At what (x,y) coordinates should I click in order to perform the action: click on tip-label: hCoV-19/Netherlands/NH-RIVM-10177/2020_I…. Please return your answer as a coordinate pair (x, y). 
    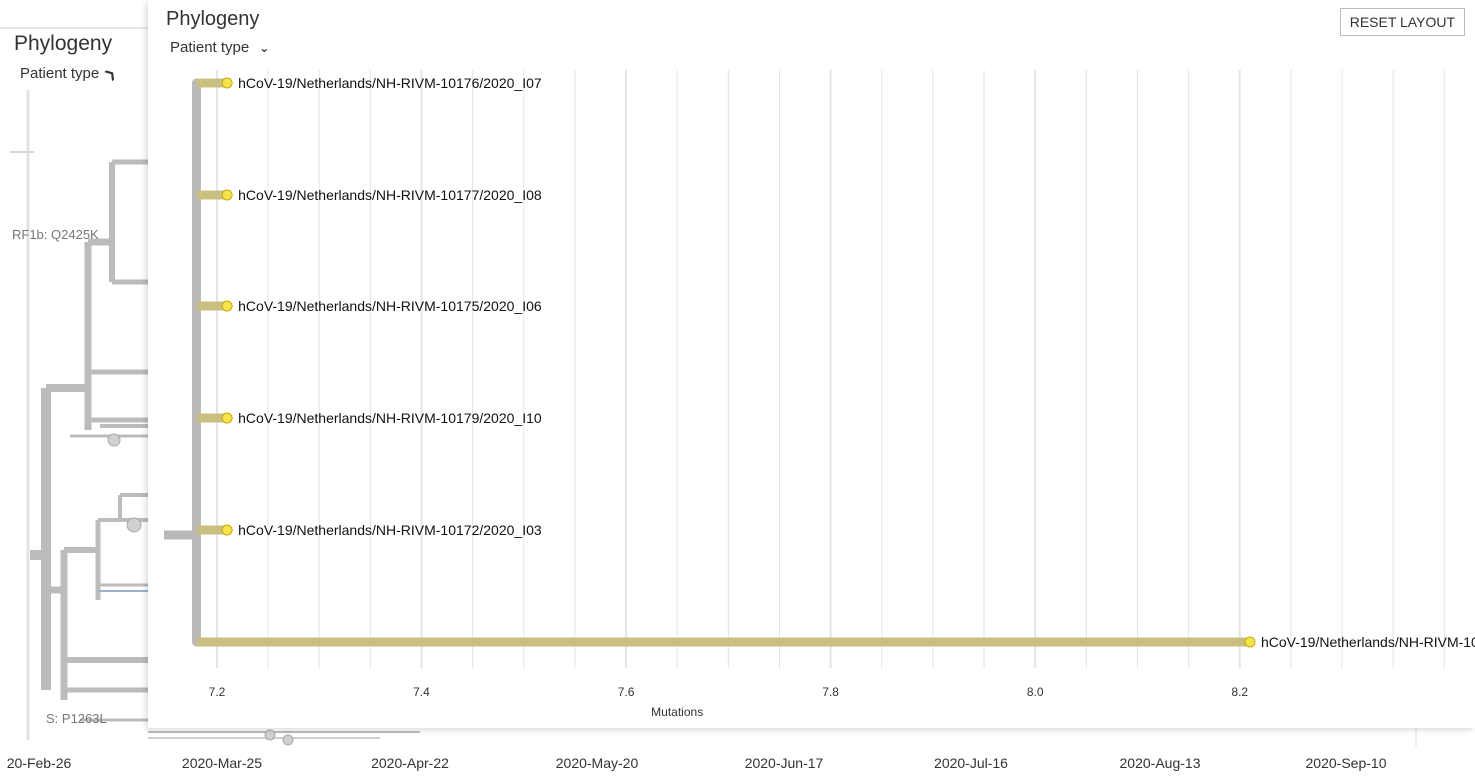
    Looking at the image, I should click on (390, 195).